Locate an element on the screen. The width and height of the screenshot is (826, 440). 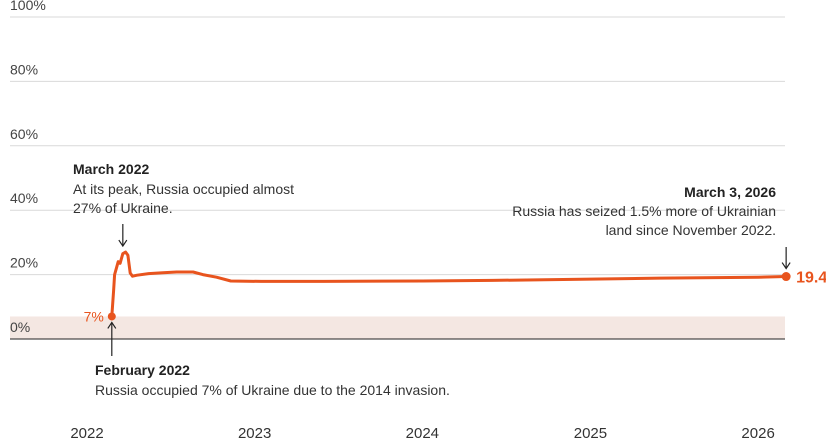
annotation-latest-arrow is located at coordinates (786, 258).